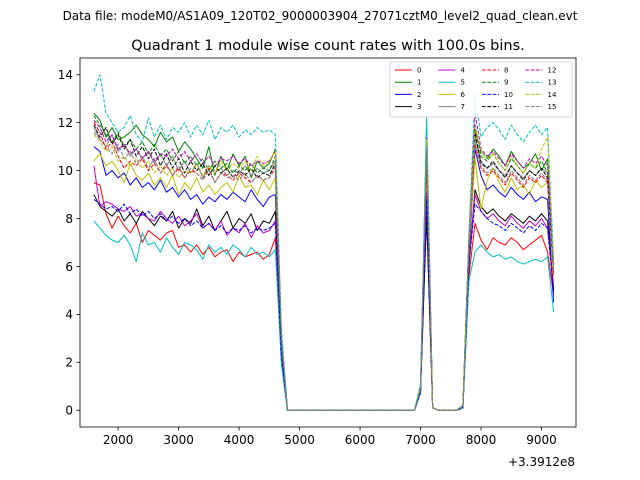 Image resolution: width=640 pixels, height=480 pixels. What do you see at coordinates (419, 107) in the screenshot?
I see `legend-label-3: 3` at bounding box center [419, 107].